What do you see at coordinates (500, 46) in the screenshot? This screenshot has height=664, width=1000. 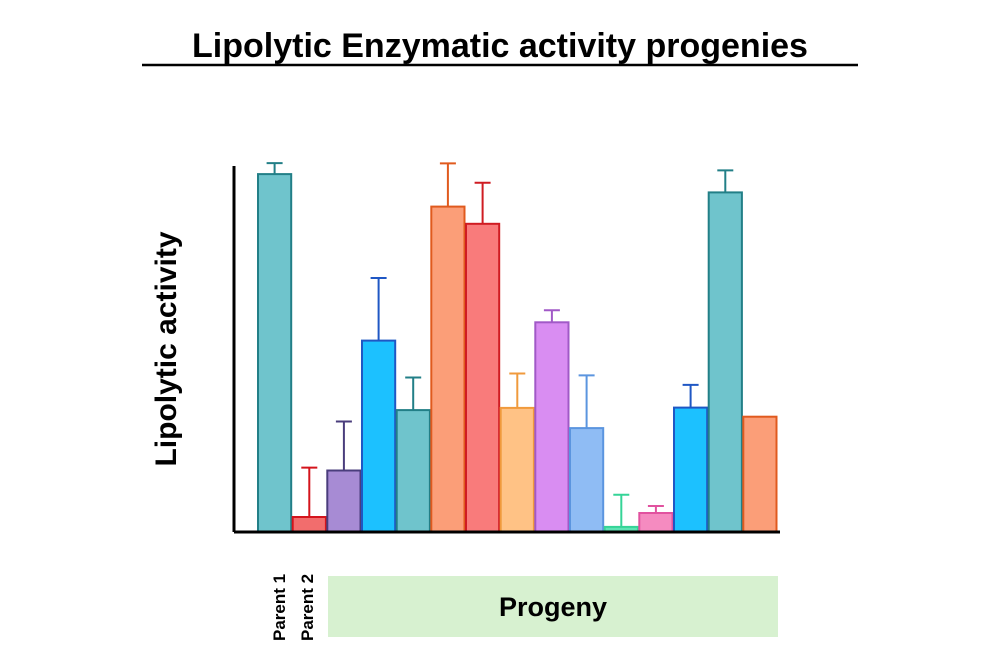 I see `chart-title: Lipolytic Enzymatic activity progenies` at bounding box center [500, 46].